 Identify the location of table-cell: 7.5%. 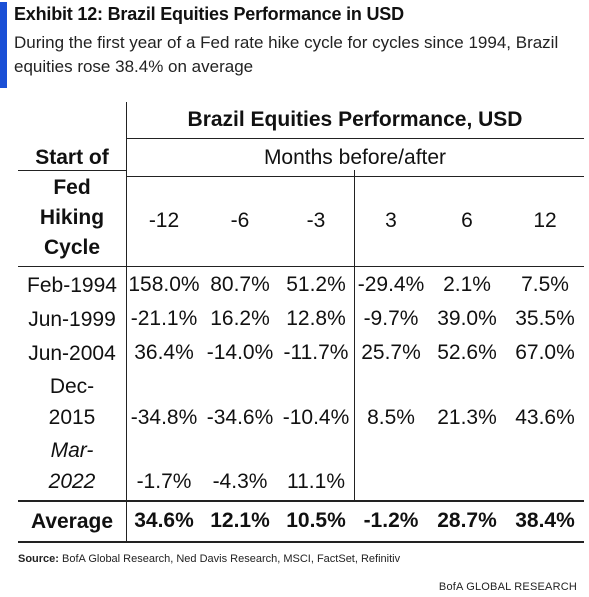
(545, 284).